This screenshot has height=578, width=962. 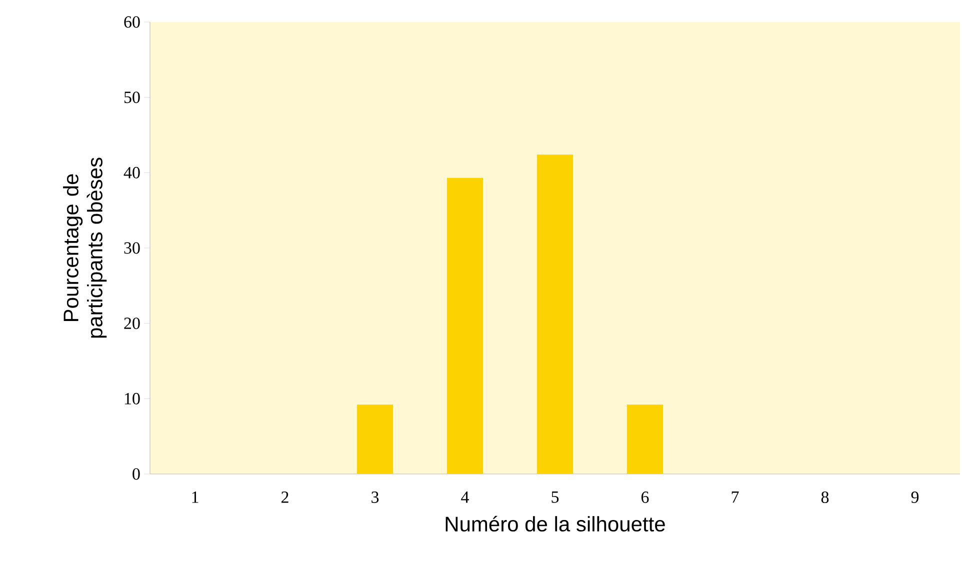 What do you see at coordinates (195, 497) in the screenshot?
I see `x-tick-label: 1` at bounding box center [195, 497].